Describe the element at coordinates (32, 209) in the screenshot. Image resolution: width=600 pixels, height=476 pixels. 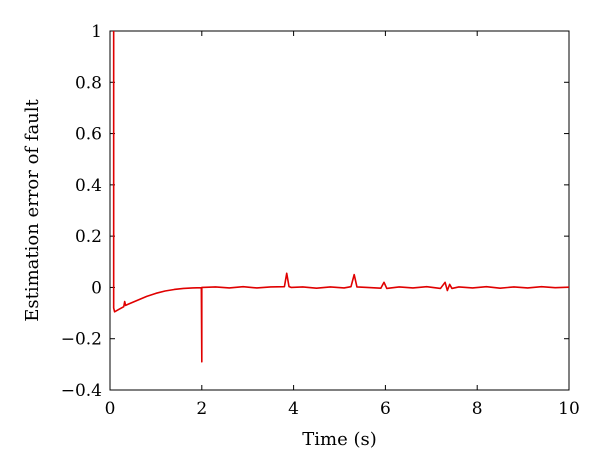
I see `y-axis-title: Estimation error of fault` at that location.